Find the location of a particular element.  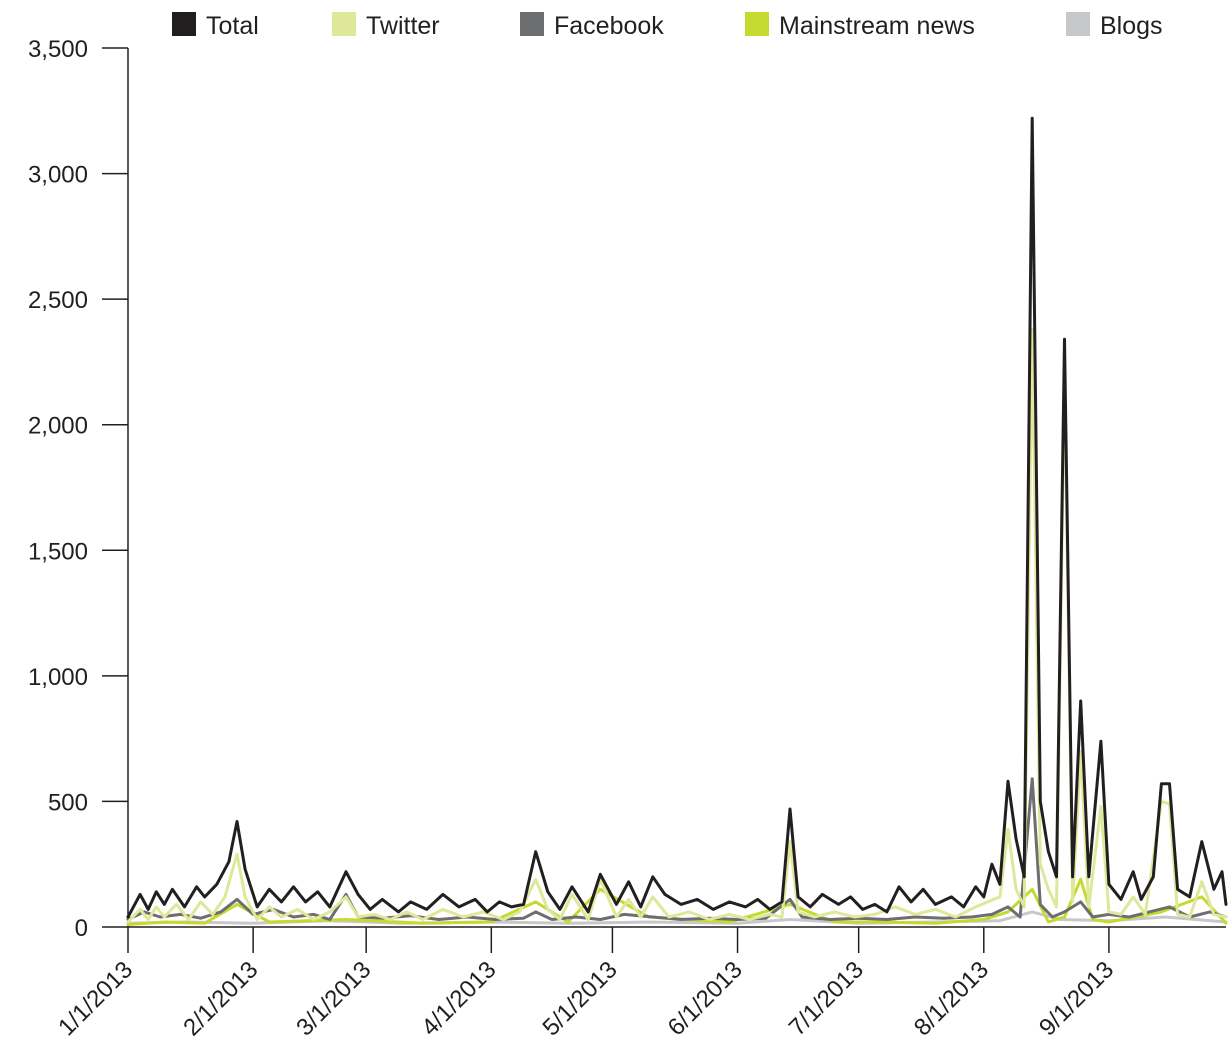

legend-item-twitter: Twitter is located at coordinates (386, 26).